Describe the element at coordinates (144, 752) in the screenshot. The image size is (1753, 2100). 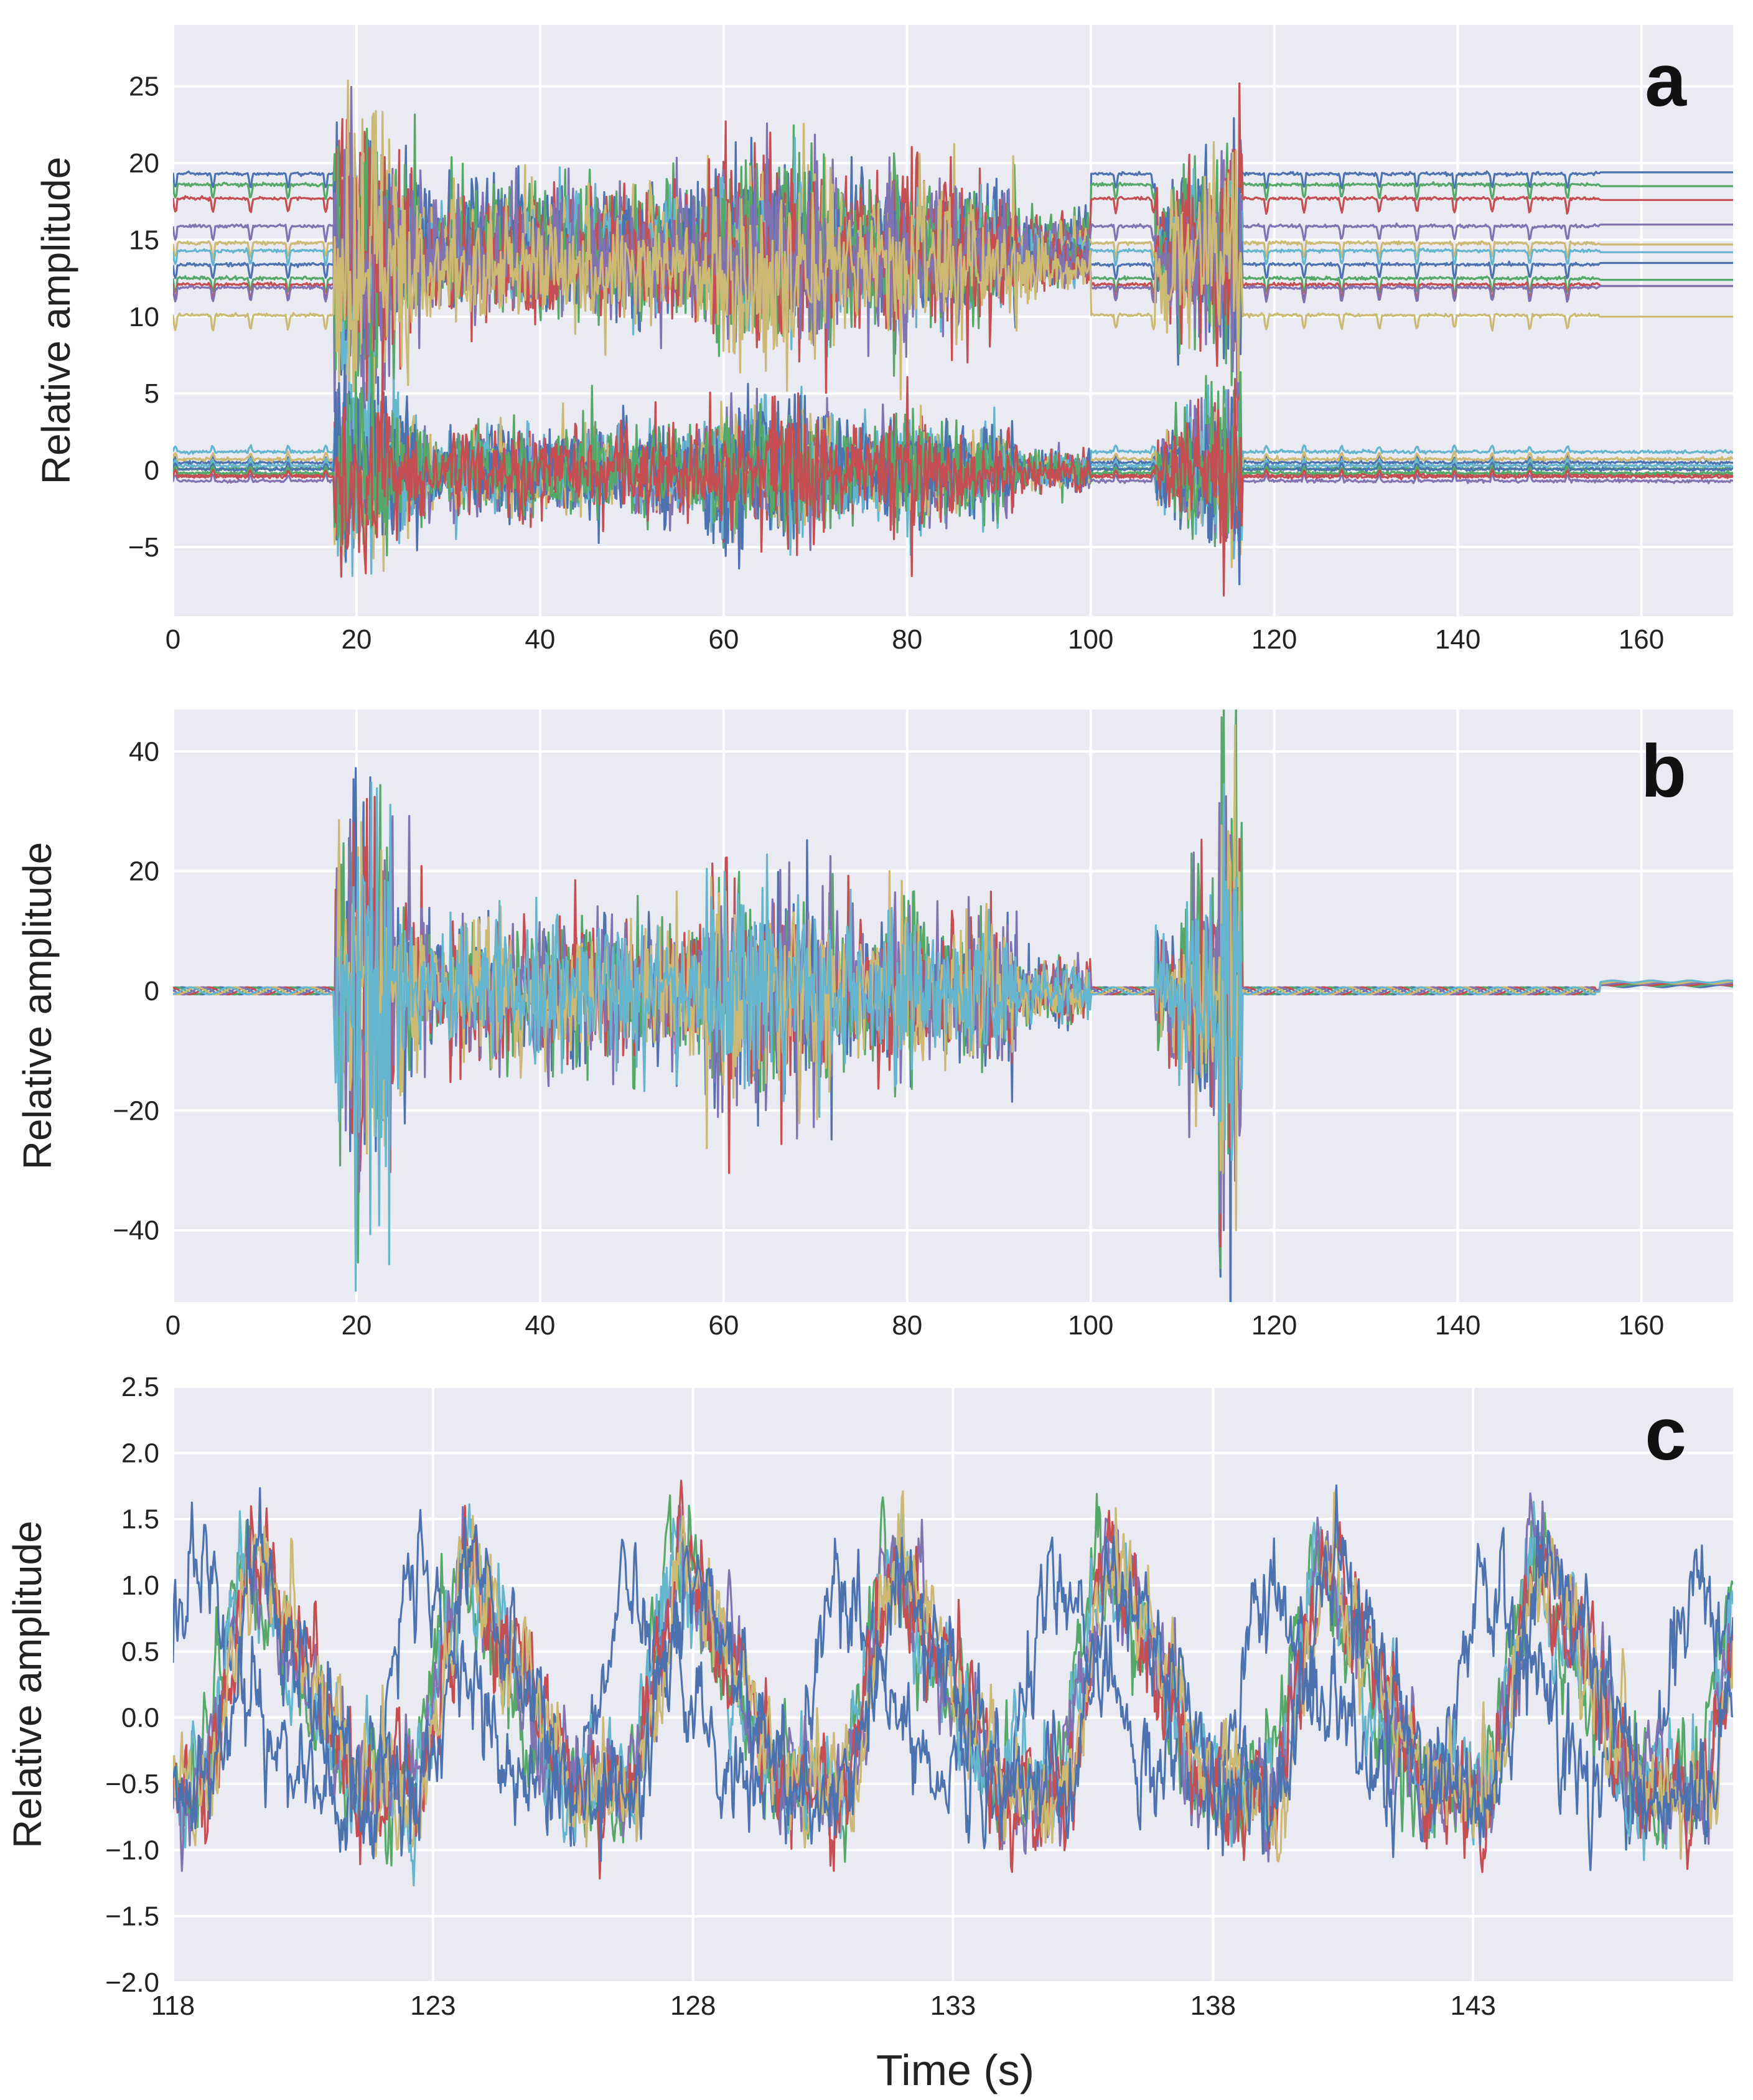
I see `y-tick-label: 40` at that location.